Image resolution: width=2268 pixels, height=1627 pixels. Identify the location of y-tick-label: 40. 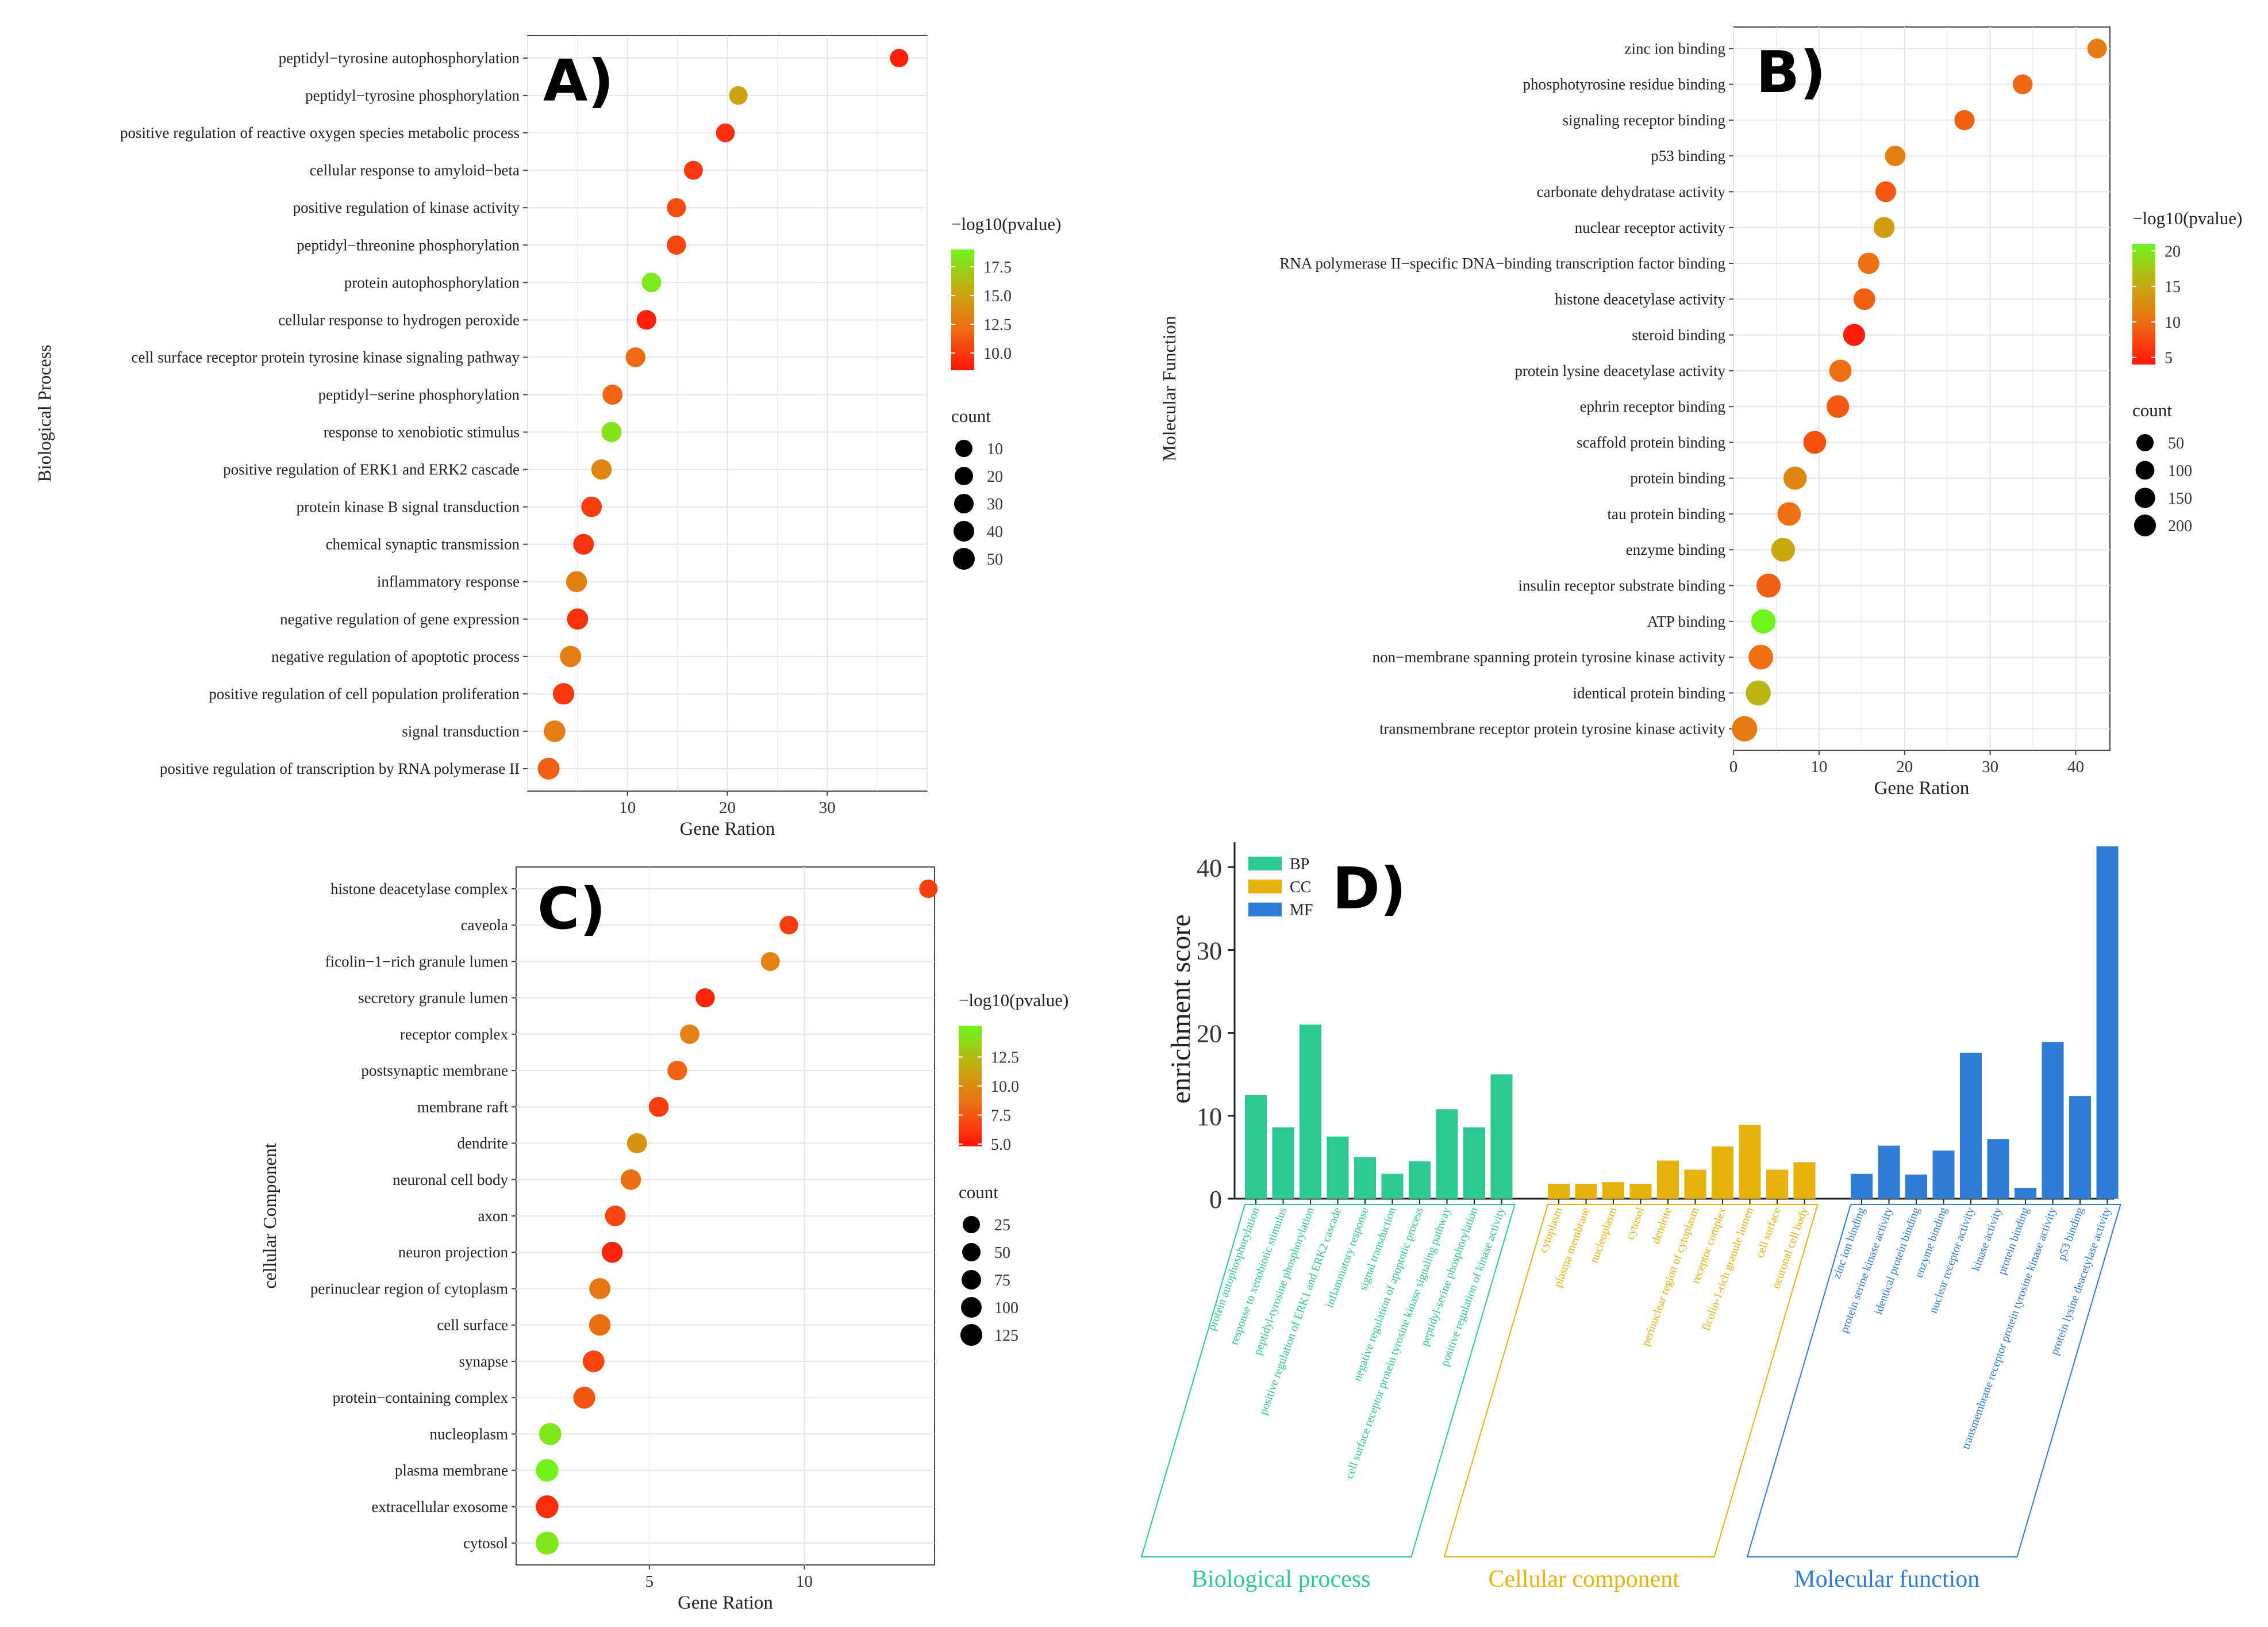
(1209, 868).